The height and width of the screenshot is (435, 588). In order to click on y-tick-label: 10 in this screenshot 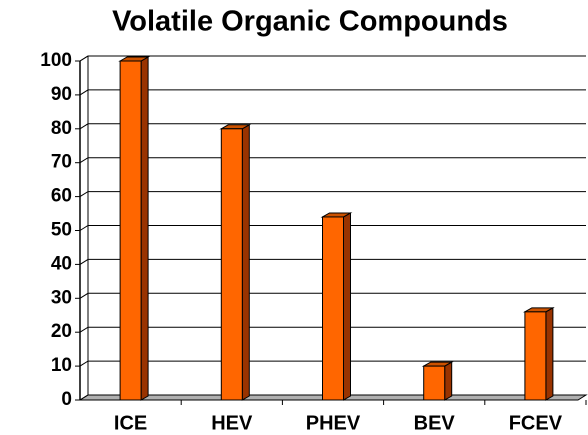, I will do `click(61, 365)`.